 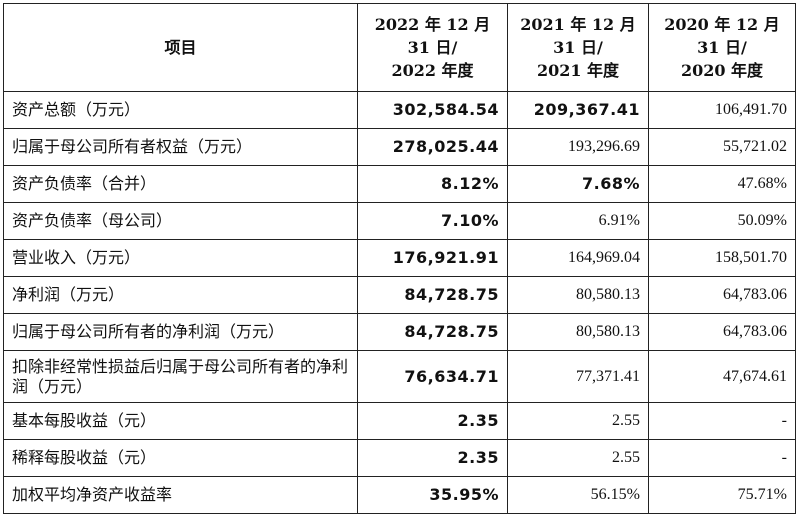 I want to click on cell-2020: 47.68%, so click(x=722, y=184).